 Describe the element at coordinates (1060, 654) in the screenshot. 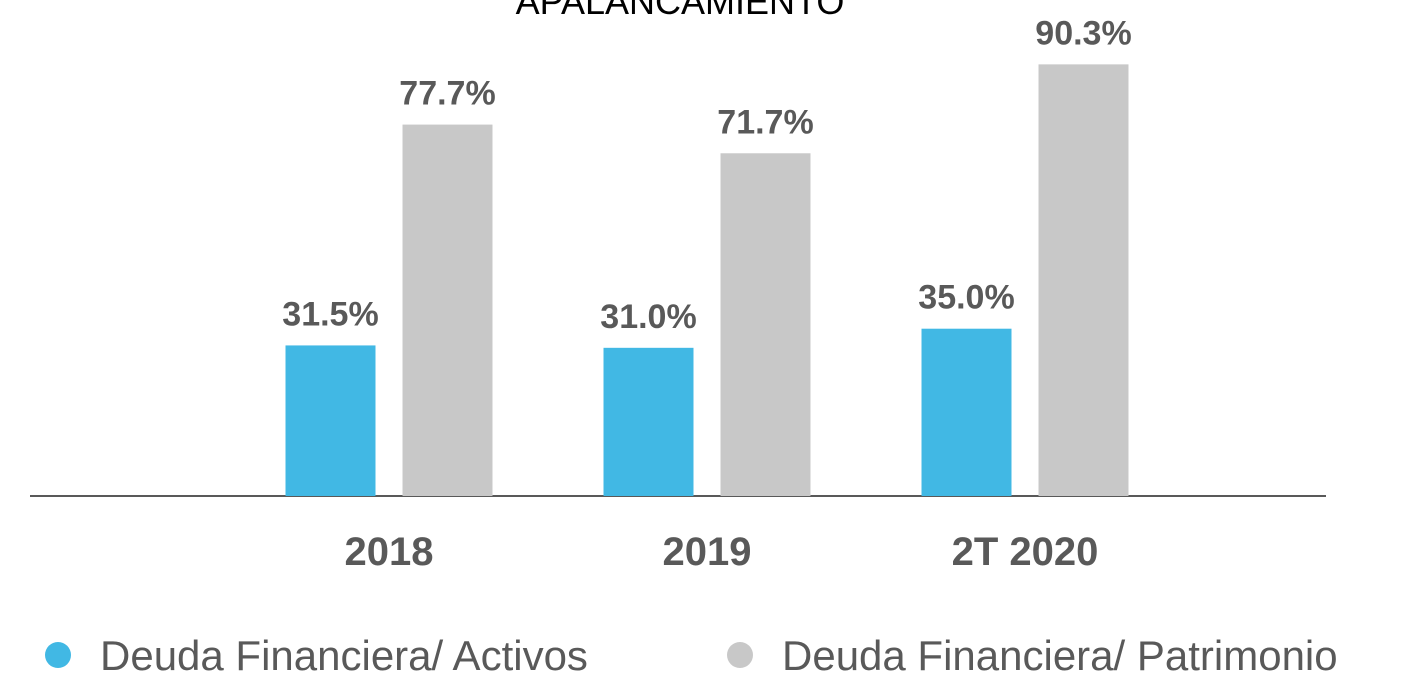

I see `legend-label: Deuda Financiera/ Patrimonio` at that location.